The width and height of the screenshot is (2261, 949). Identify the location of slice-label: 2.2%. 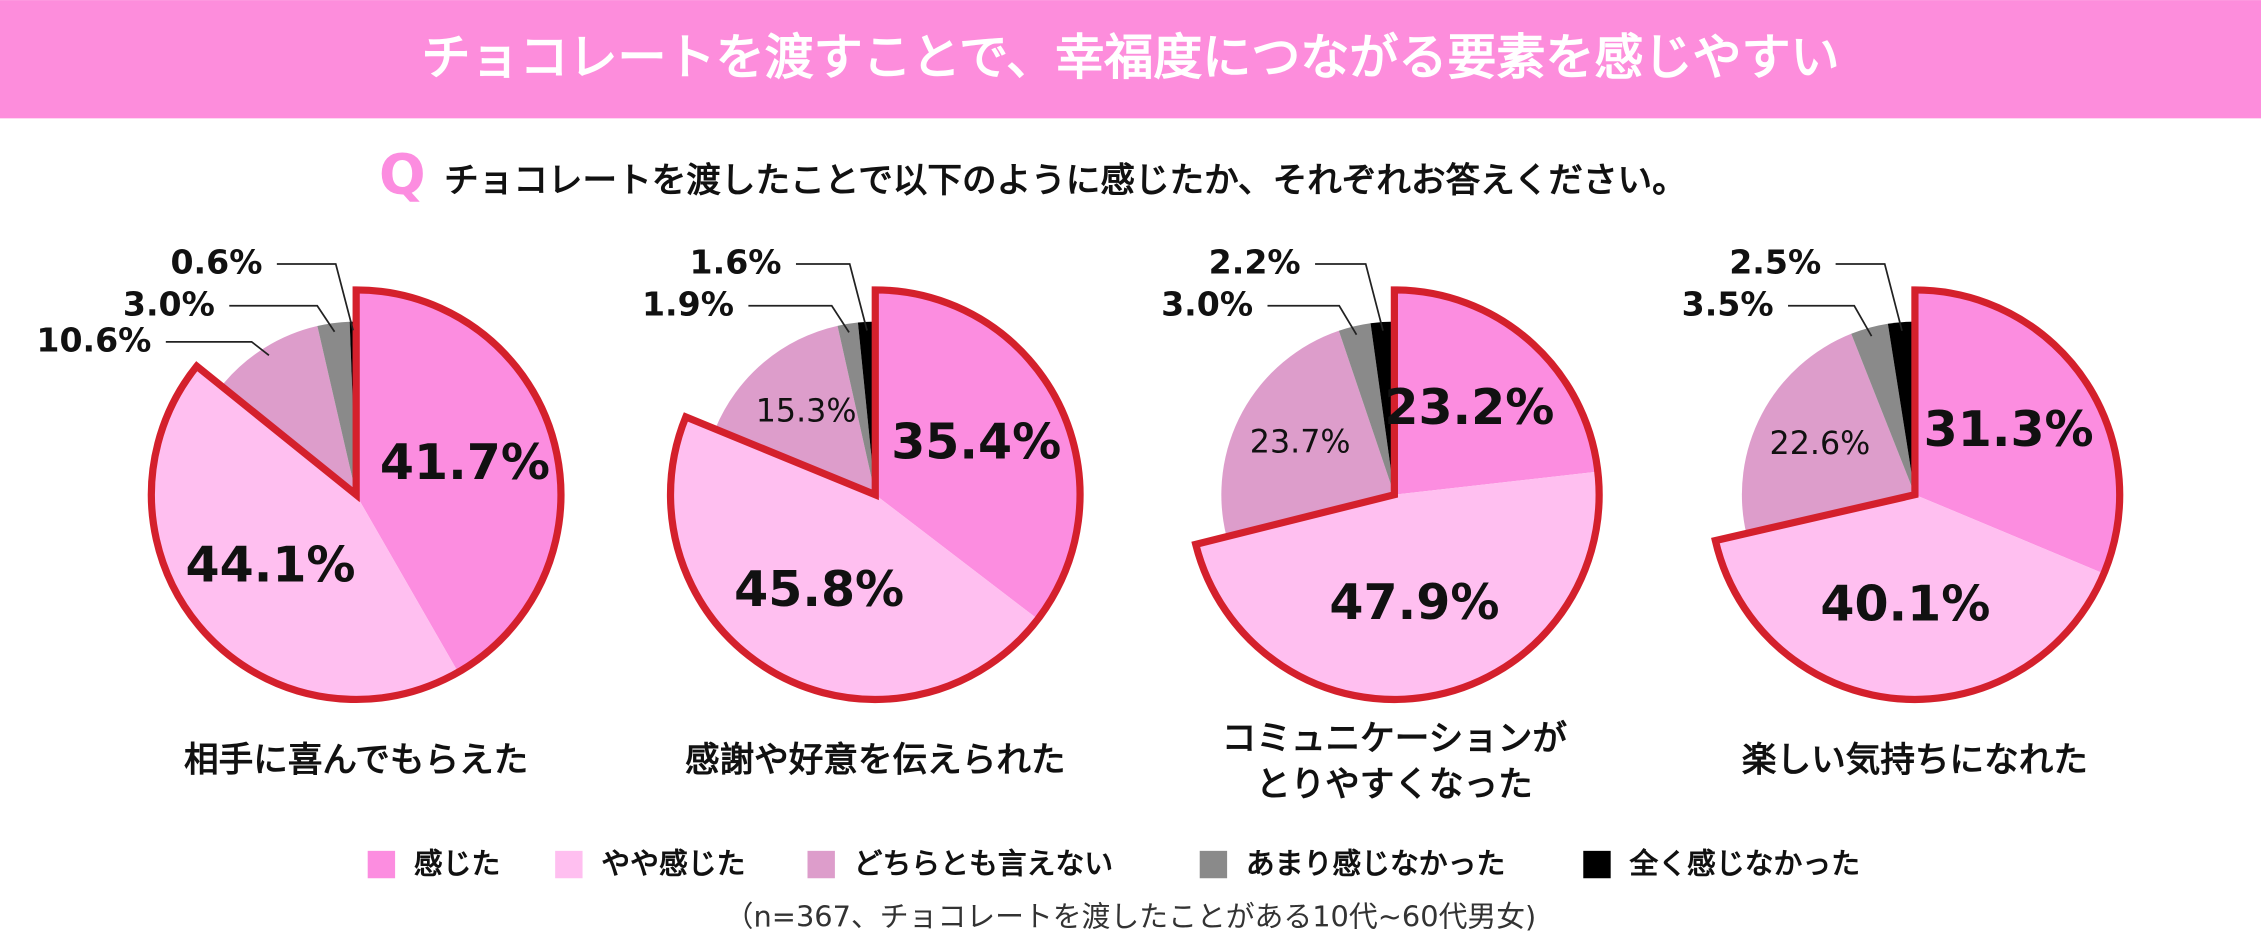
(1255, 261).